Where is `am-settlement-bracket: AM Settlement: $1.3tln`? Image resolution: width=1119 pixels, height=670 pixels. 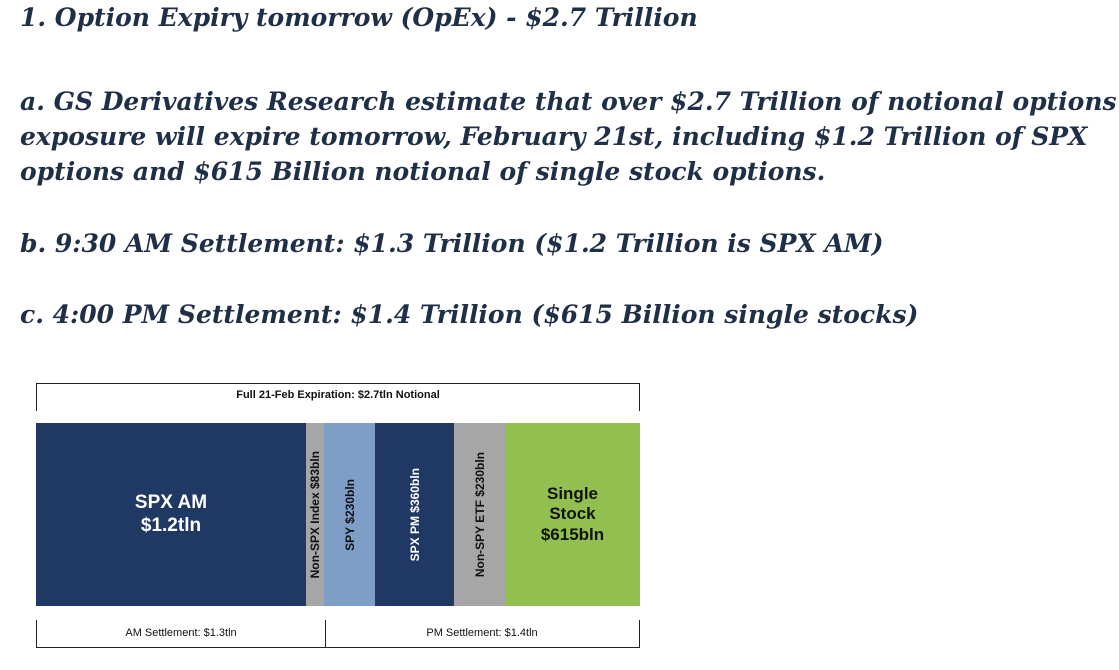
am-settlement-bracket: AM Settlement: $1.3tln is located at coordinates (181, 634).